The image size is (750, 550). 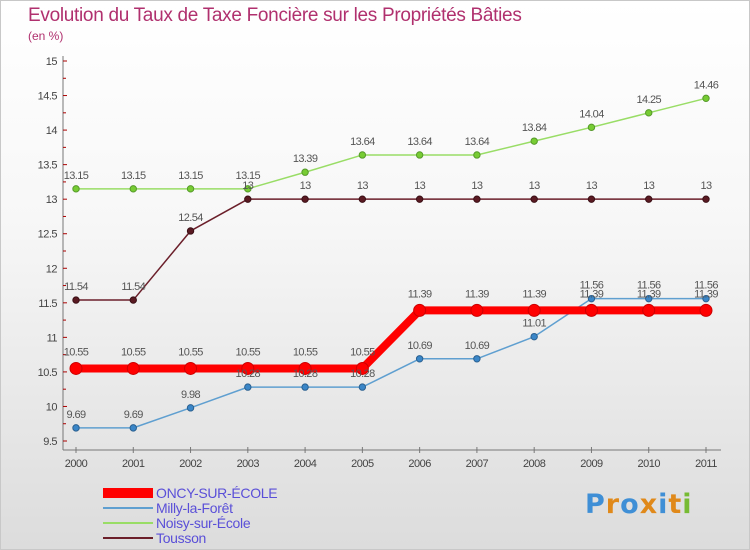 What do you see at coordinates (591, 114) in the screenshot?
I see `data-label-noisy-sur-cole: 14.04` at bounding box center [591, 114].